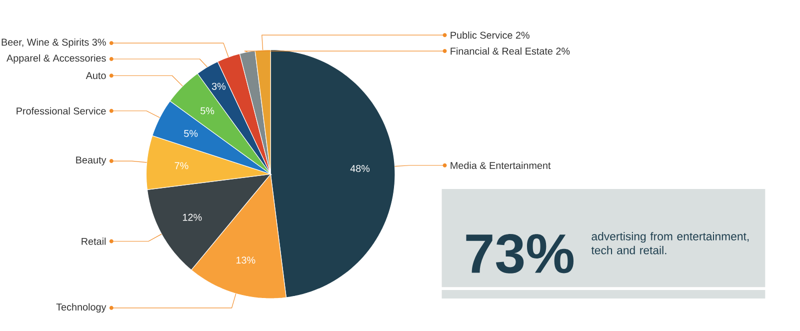 This screenshot has height=331, width=800. Describe the element at coordinates (670, 243) in the screenshot. I see `text: advertising from entertainment, tech and retail.` at that location.